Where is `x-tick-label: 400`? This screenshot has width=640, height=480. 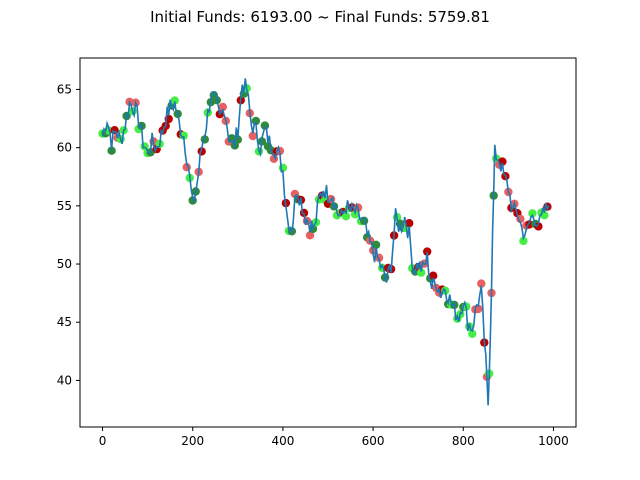 x-tick-label: 400 is located at coordinates (282, 441).